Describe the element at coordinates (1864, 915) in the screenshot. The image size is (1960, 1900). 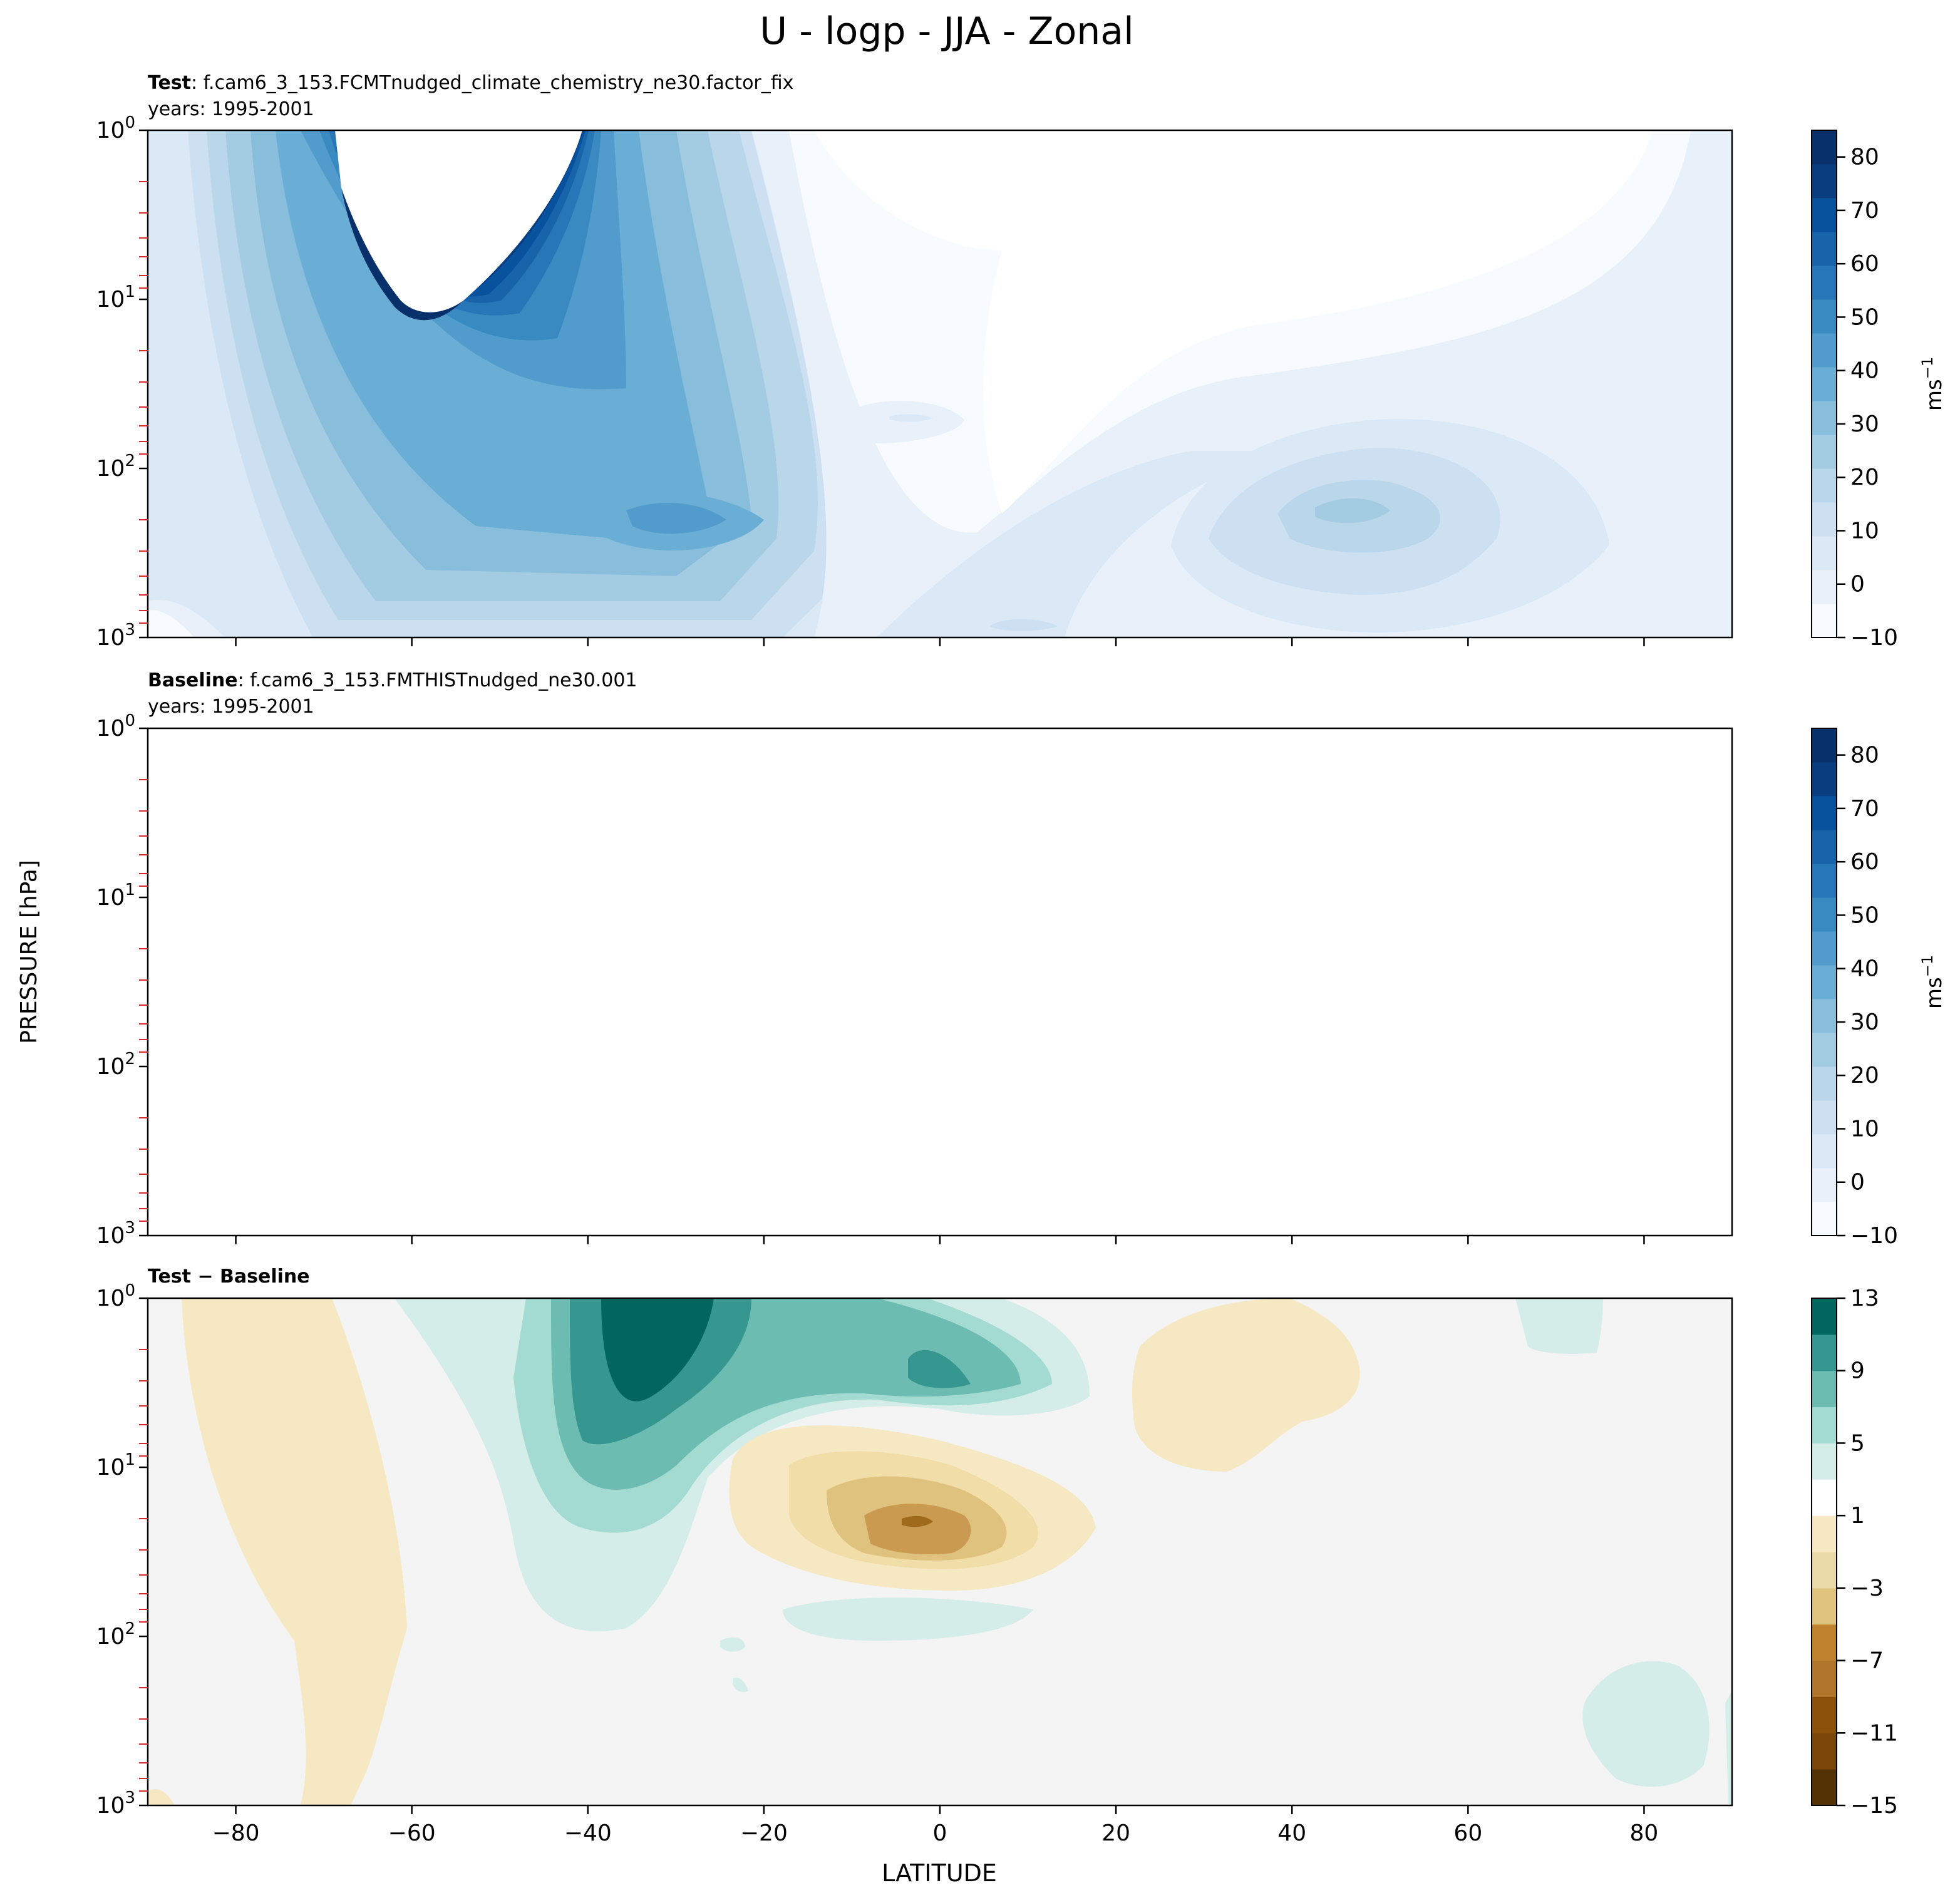
I see `colorbar-tick-label: 50` at that location.